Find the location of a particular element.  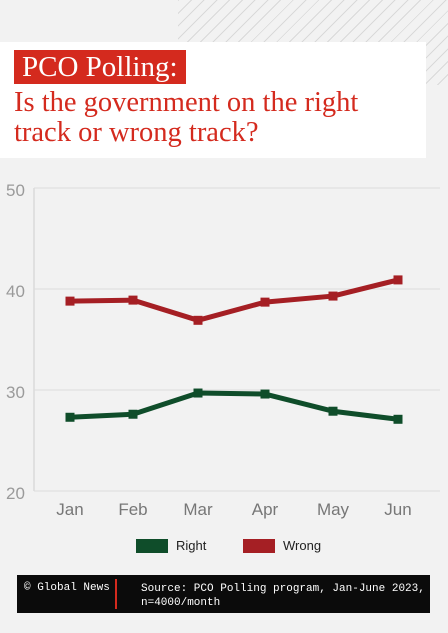

point-wrong-jun is located at coordinates (398, 280).